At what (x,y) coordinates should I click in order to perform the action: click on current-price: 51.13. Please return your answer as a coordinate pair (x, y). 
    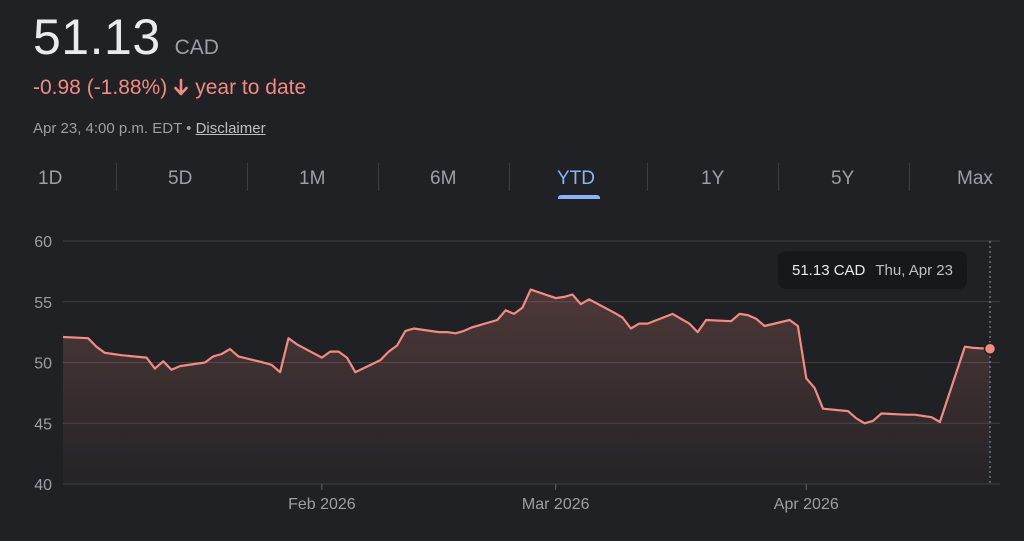
    Looking at the image, I should click on (97, 37).